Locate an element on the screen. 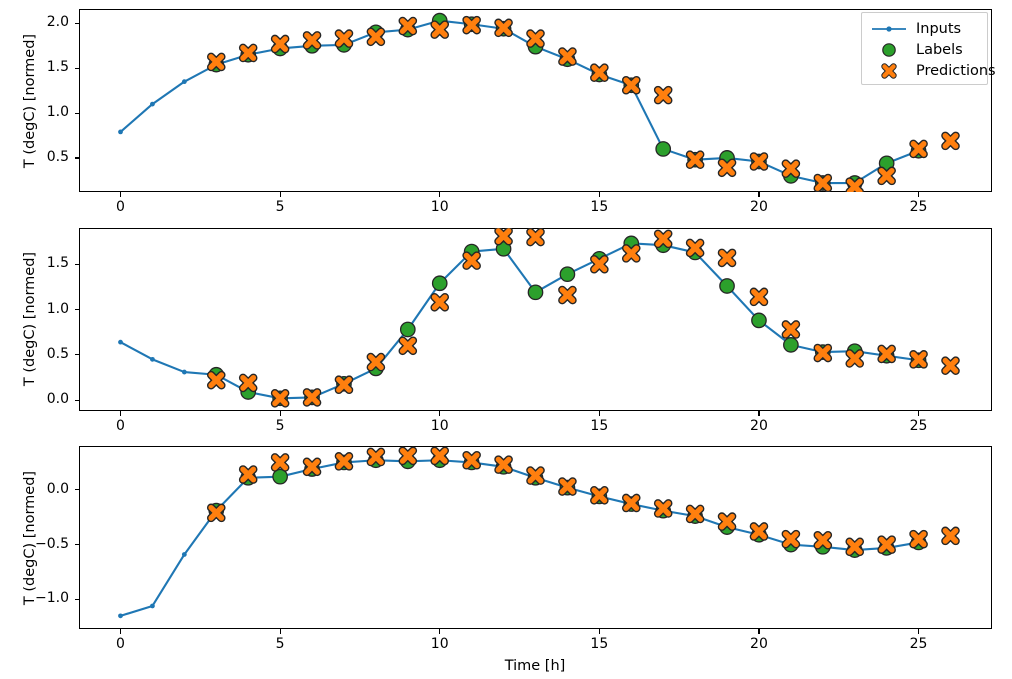 The image size is (1012, 679). y-tick-label: −0.5 is located at coordinates (52, 543).